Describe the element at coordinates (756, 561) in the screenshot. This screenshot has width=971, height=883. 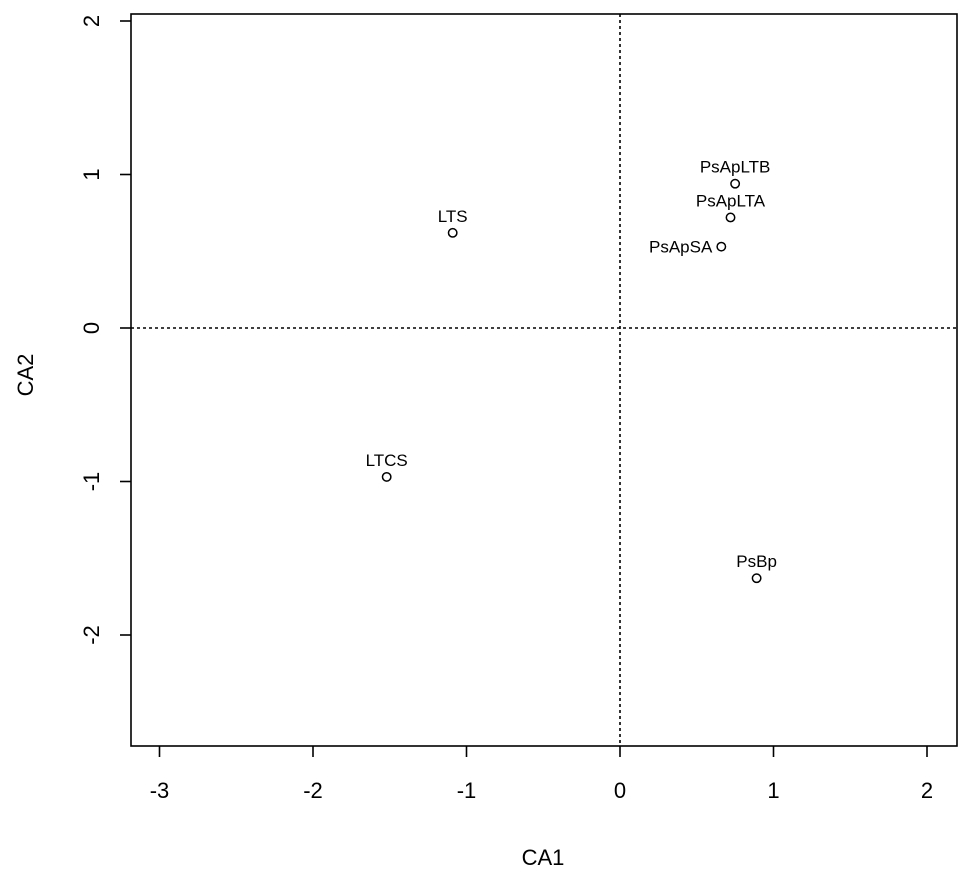
I see `point-label: PsBp` at that location.